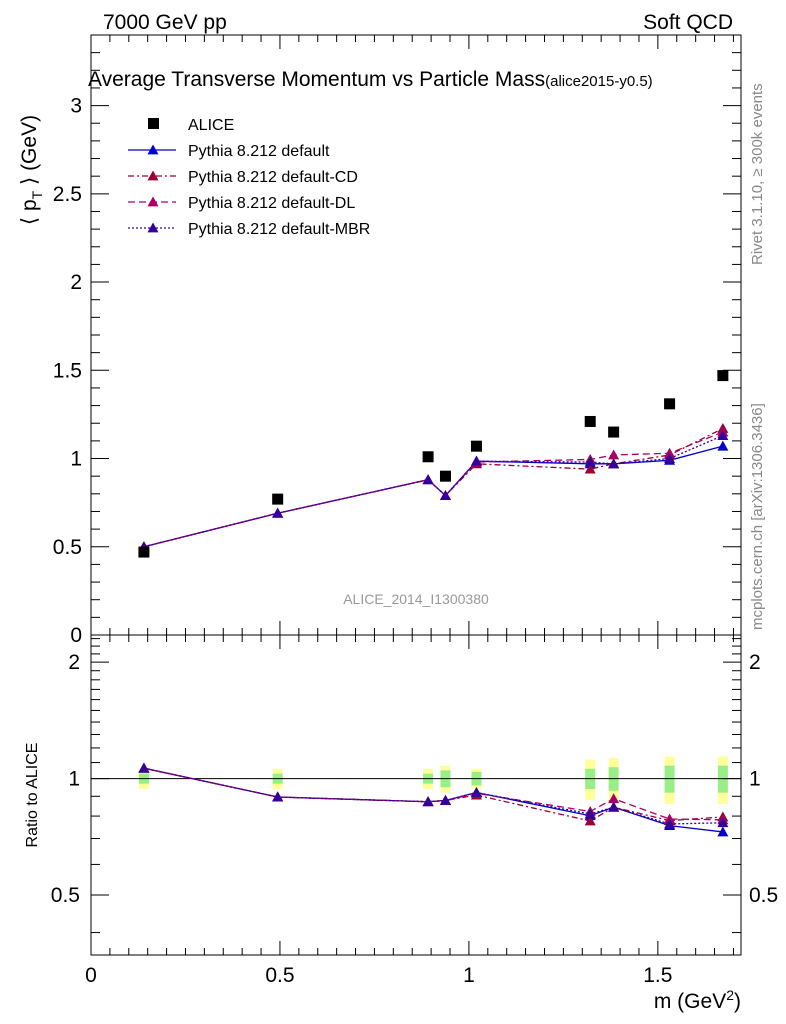  Describe the element at coordinates (763, 895) in the screenshot. I see `ratio-tick-label-right: 0.5` at that location.